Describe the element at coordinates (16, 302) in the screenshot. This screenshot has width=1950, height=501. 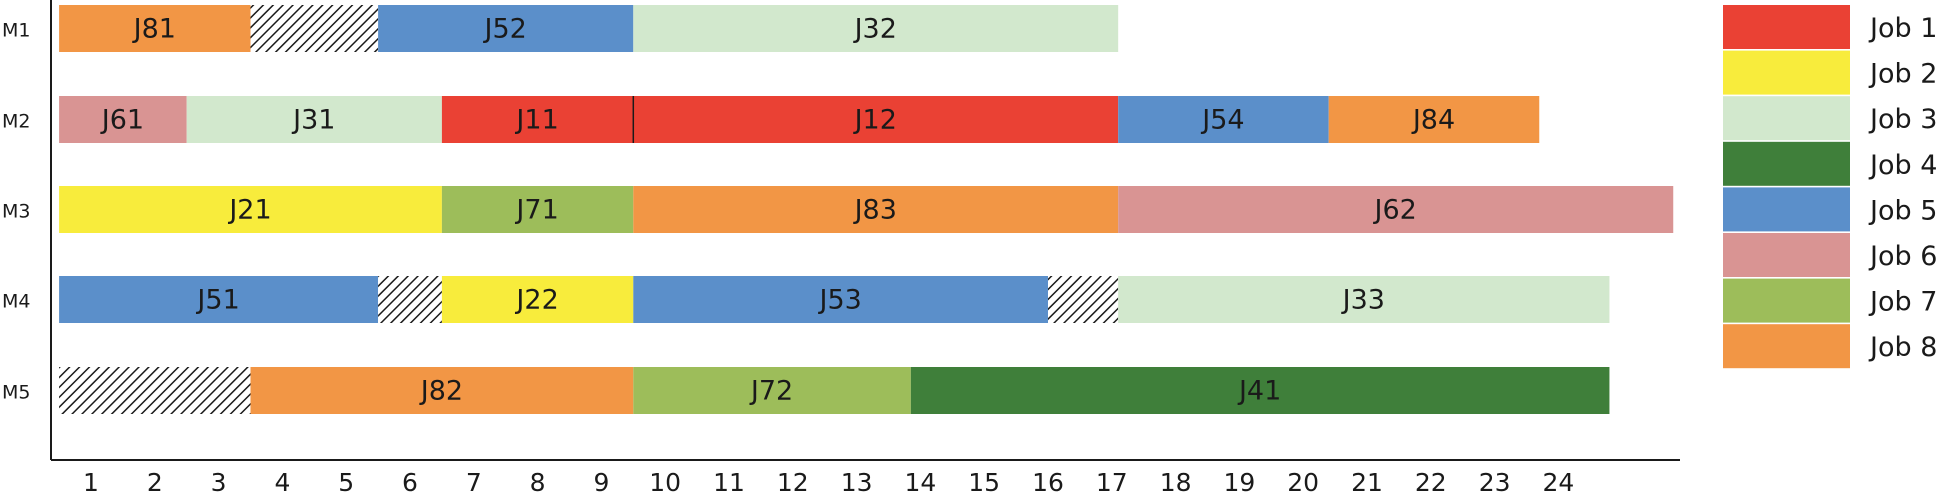
I see `machine-label: M4` at that location.